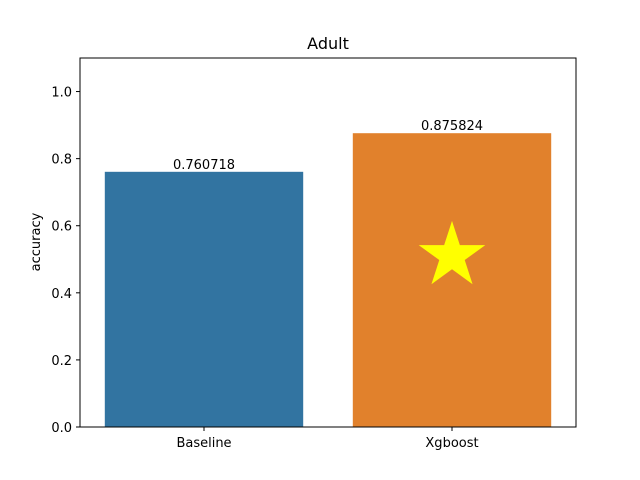 The width and height of the screenshot is (640, 480). What do you see at coordinates (61, 93) in the screenshot?
I see `y-tick-label-5: 1.0` at bounding box center [61, 93].